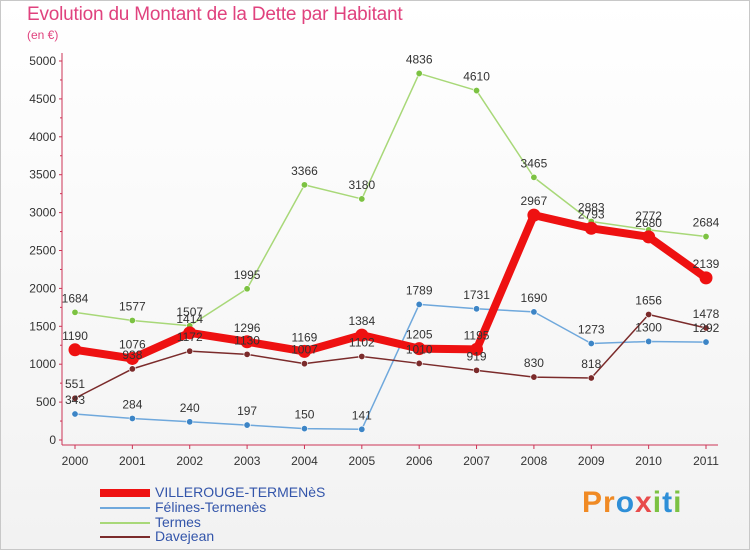  I want to click on data-label: 2680, so click(648, 223).